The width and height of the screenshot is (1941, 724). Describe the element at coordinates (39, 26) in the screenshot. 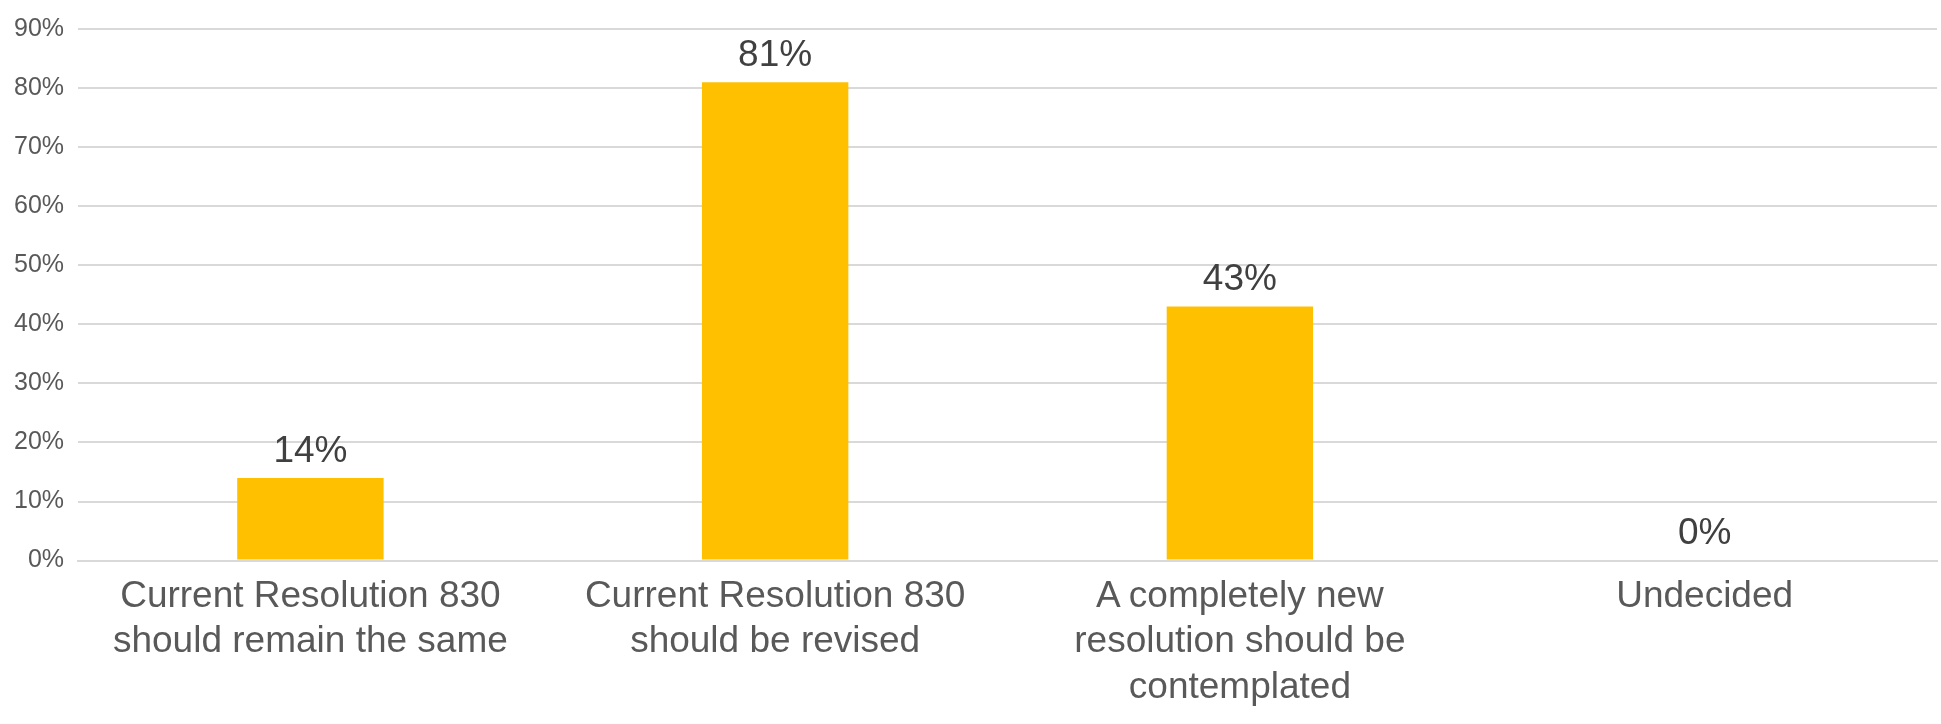

I see `y-tick-label: 90%` at that location.